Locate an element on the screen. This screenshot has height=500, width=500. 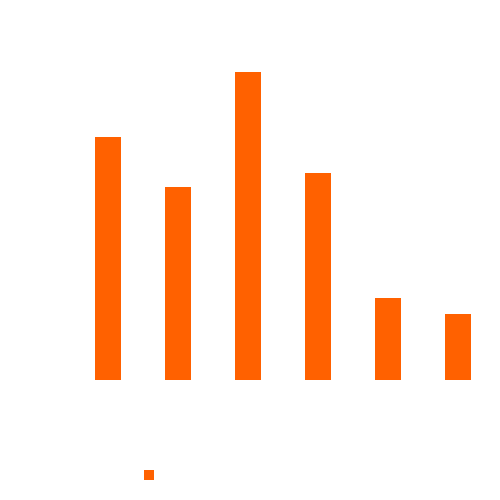
legend is located at coordinates (149, 475).